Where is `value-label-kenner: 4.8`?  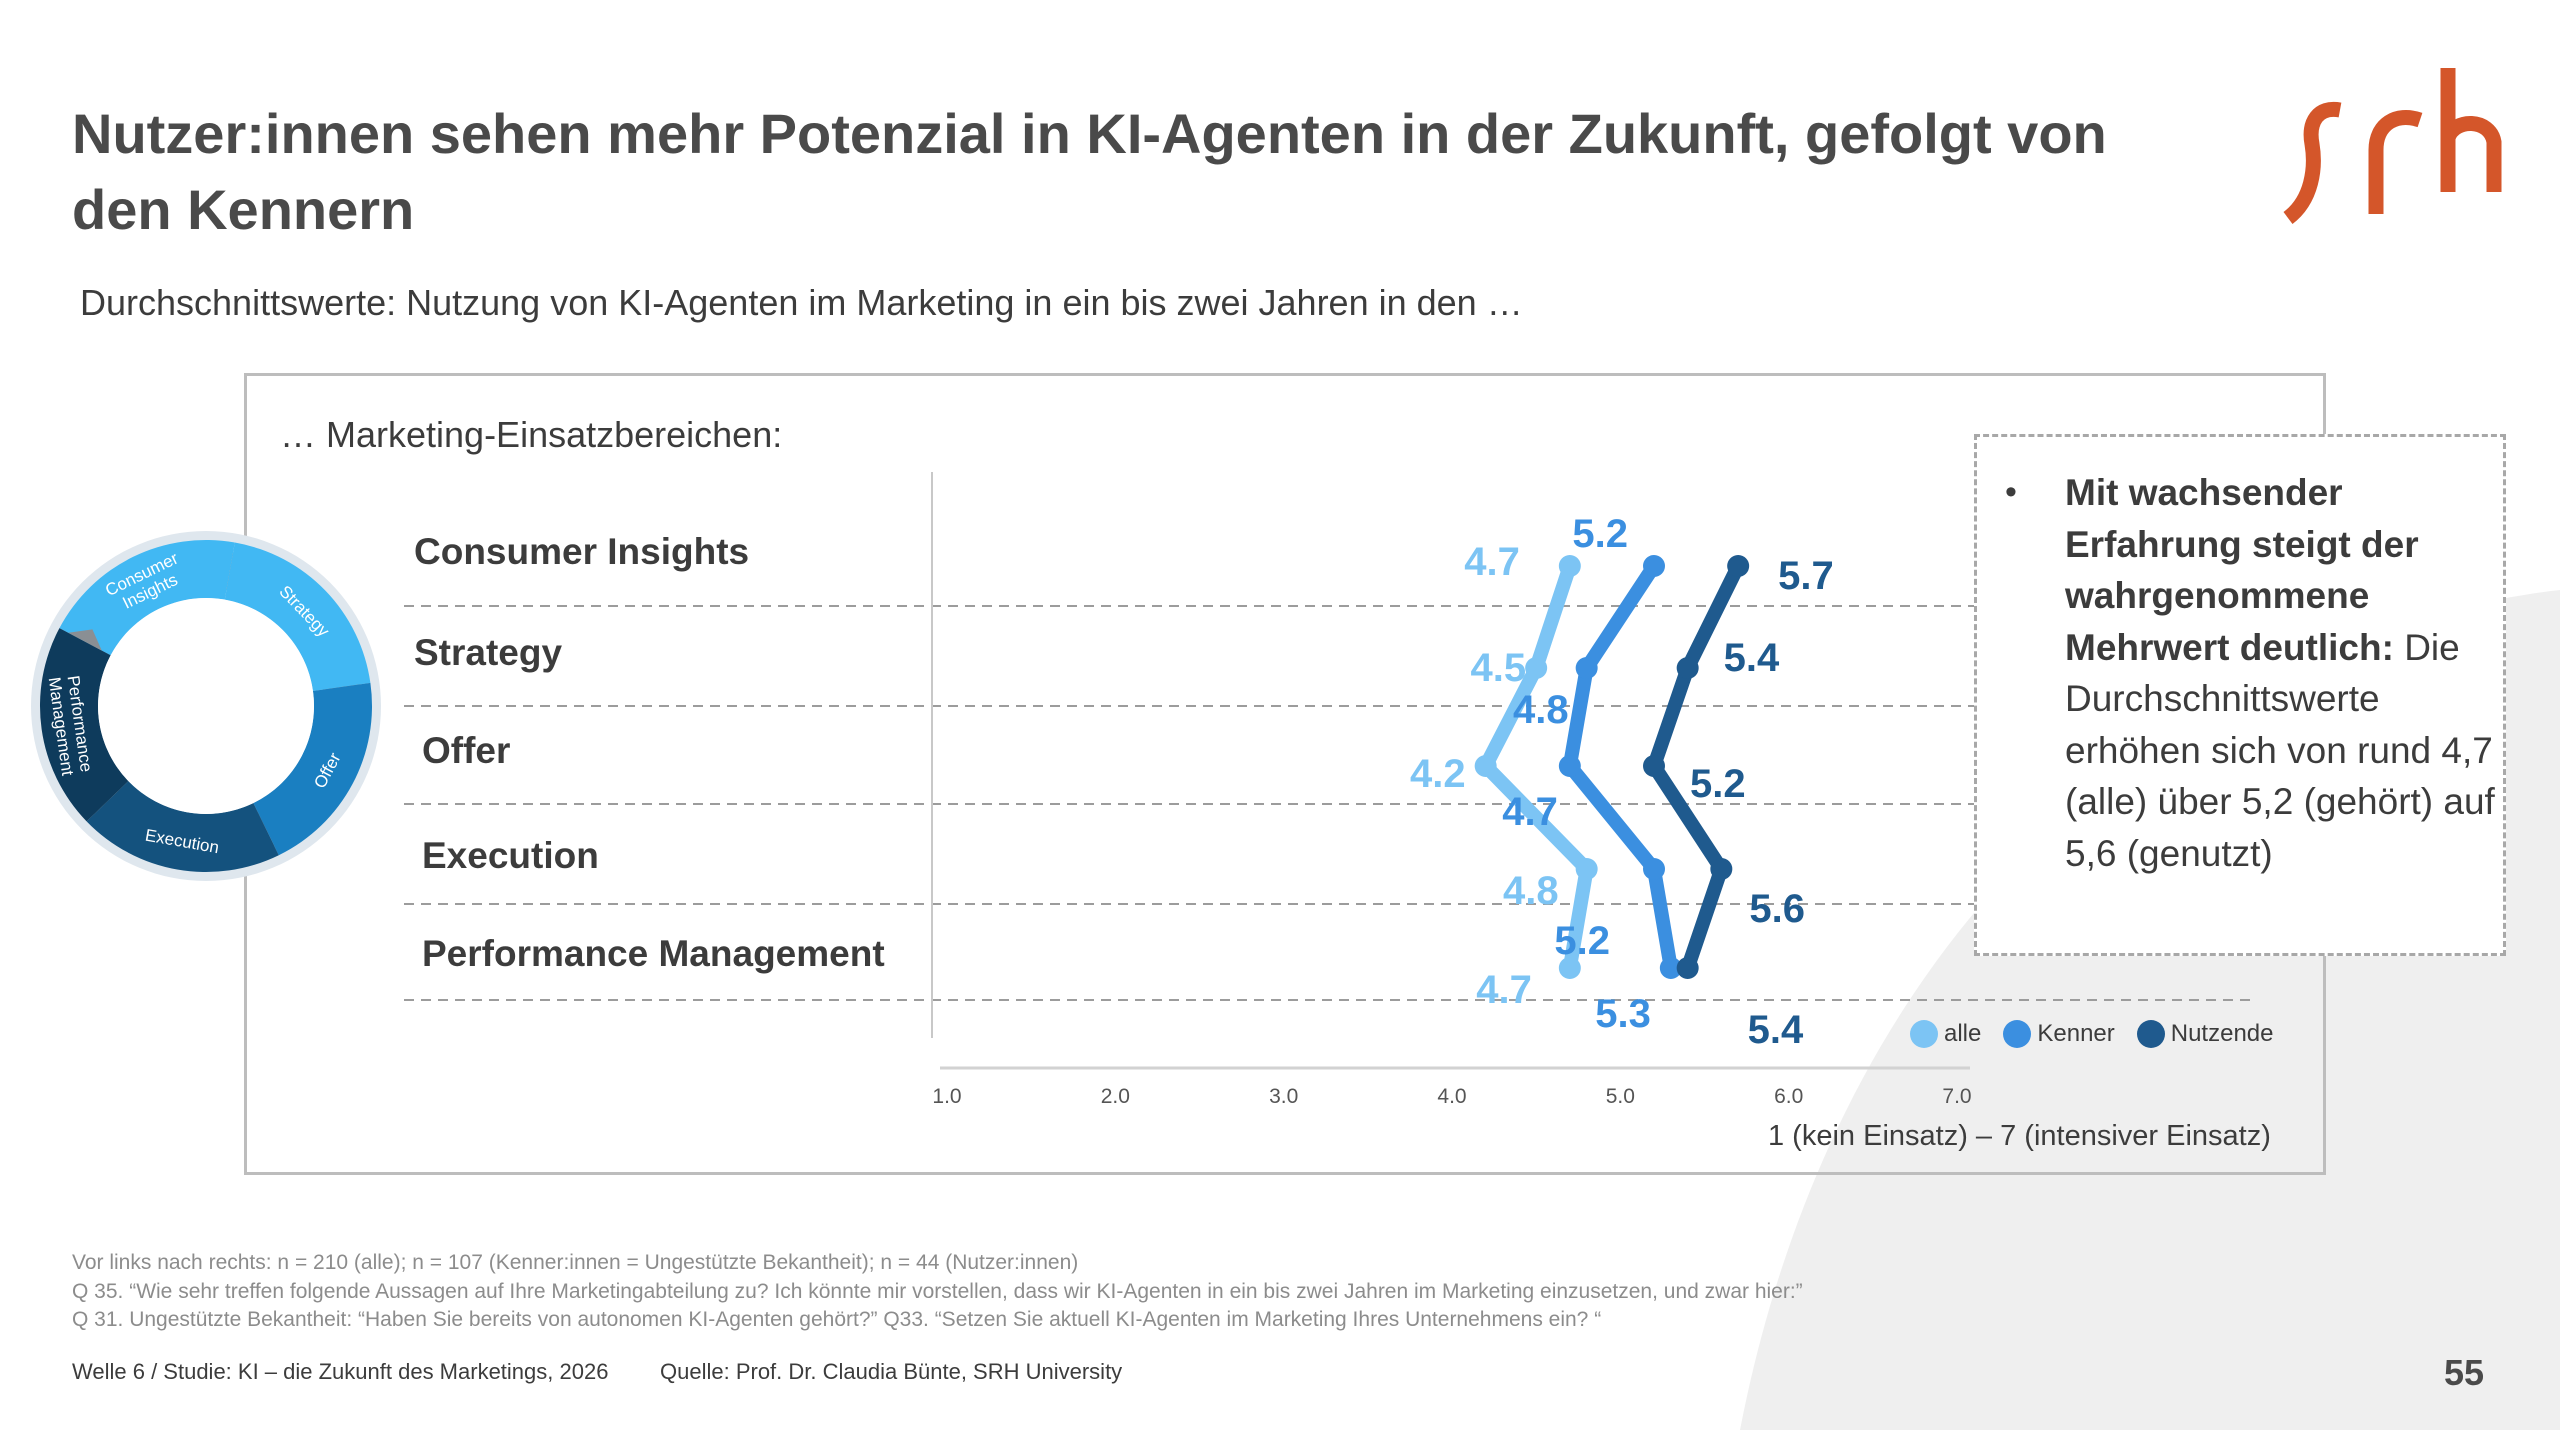 value-label-kenner: 4.8 is located at coordinates (1541, 710).